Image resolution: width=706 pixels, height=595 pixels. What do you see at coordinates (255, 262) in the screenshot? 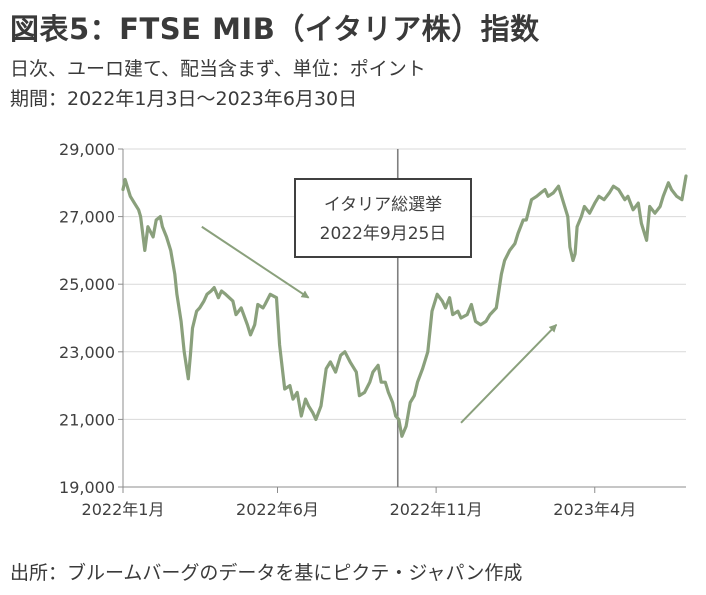
I see `arrow-decline` at bounding box center [255, 262].